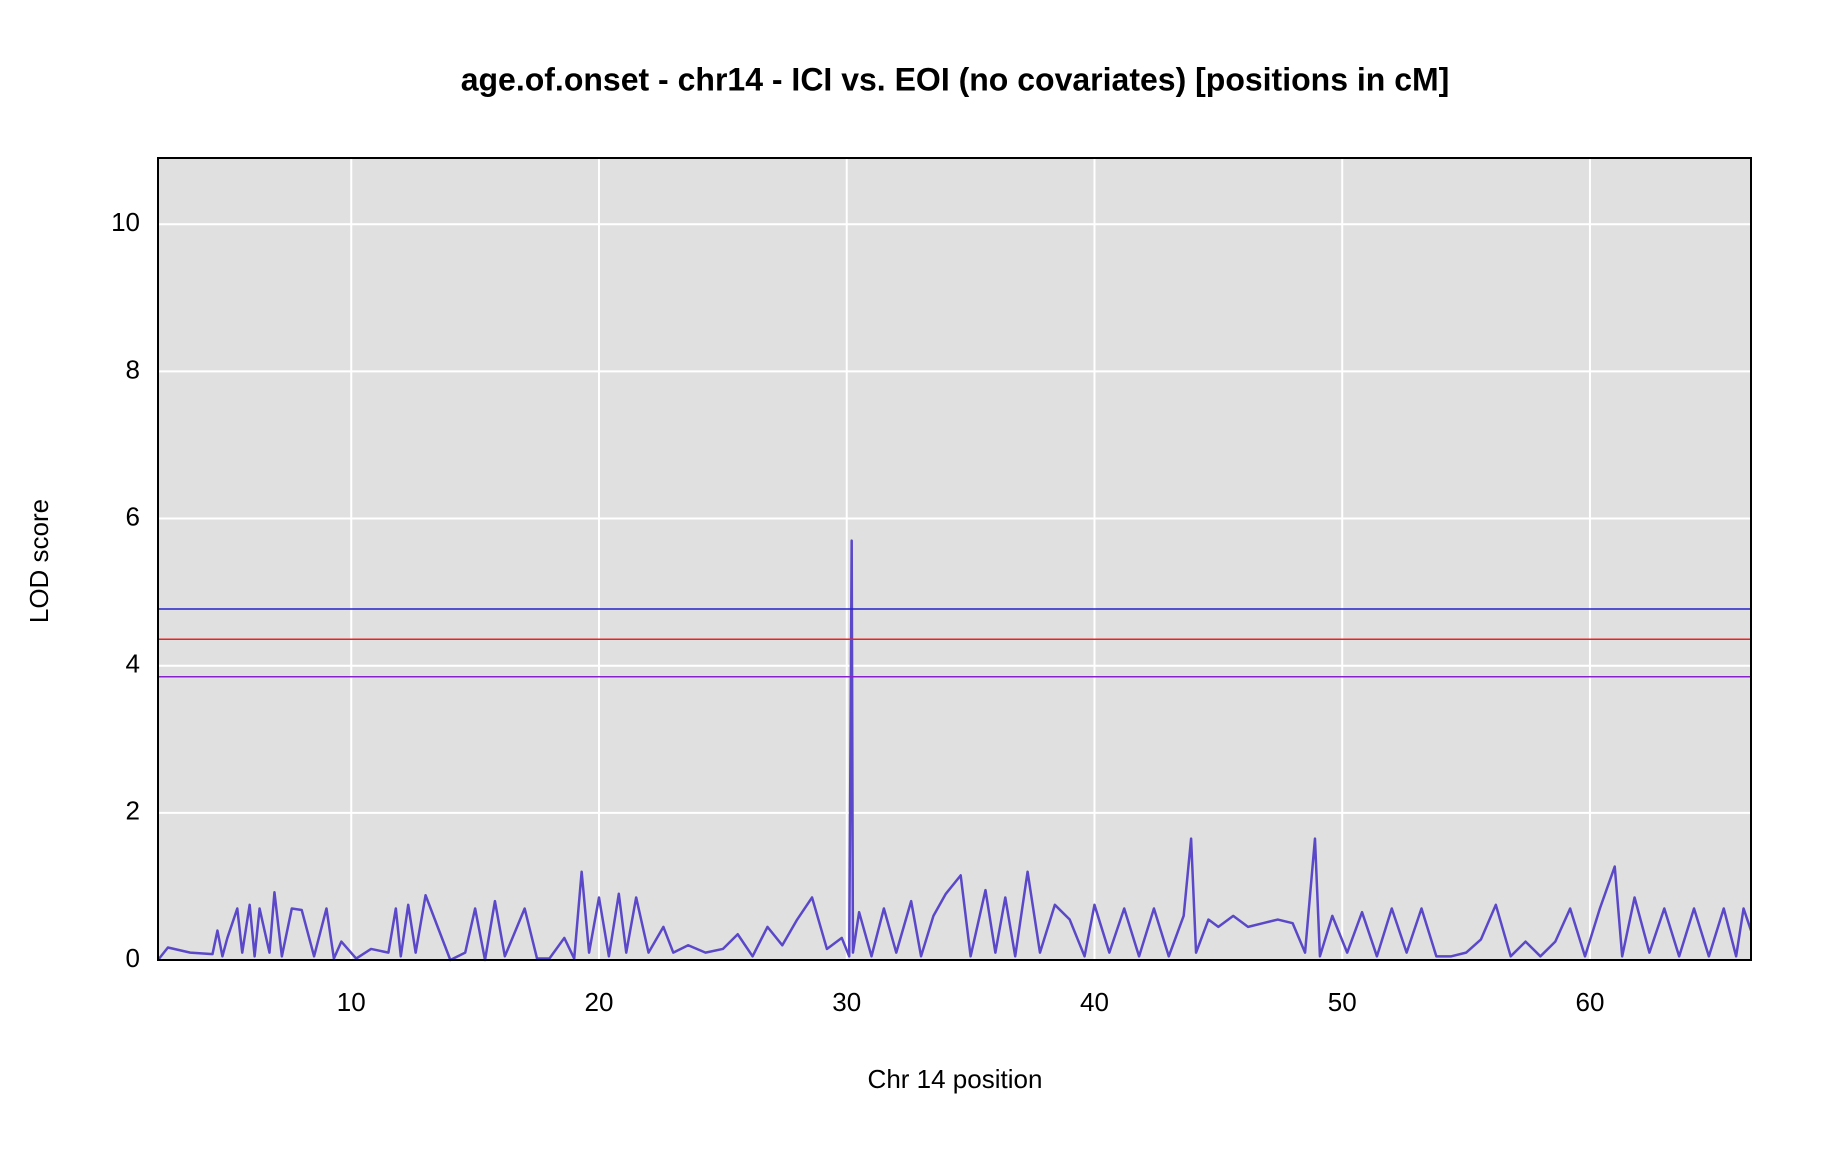  Describe the element at coordinates (133, 958) in the screenshot. I see `y-tick-label: 0` at that location.